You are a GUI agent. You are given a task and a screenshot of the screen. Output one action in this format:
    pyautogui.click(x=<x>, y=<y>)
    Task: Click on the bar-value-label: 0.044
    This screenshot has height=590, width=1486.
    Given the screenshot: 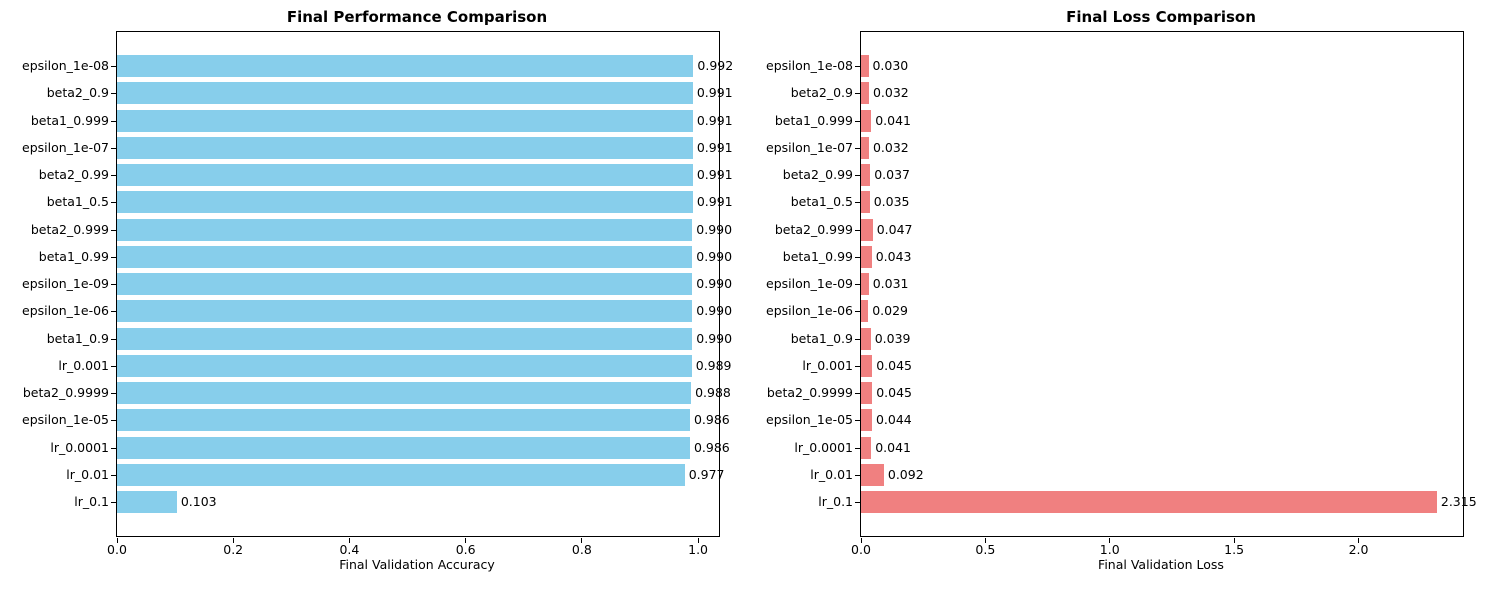 What is the action you would take?
    pyautogui.click(x=893, y=420)
    